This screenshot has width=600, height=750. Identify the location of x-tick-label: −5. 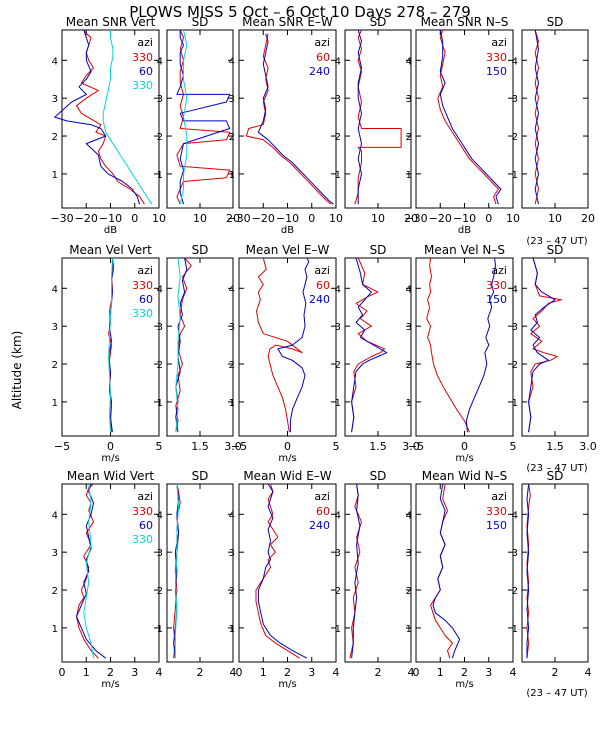
(62, 446).